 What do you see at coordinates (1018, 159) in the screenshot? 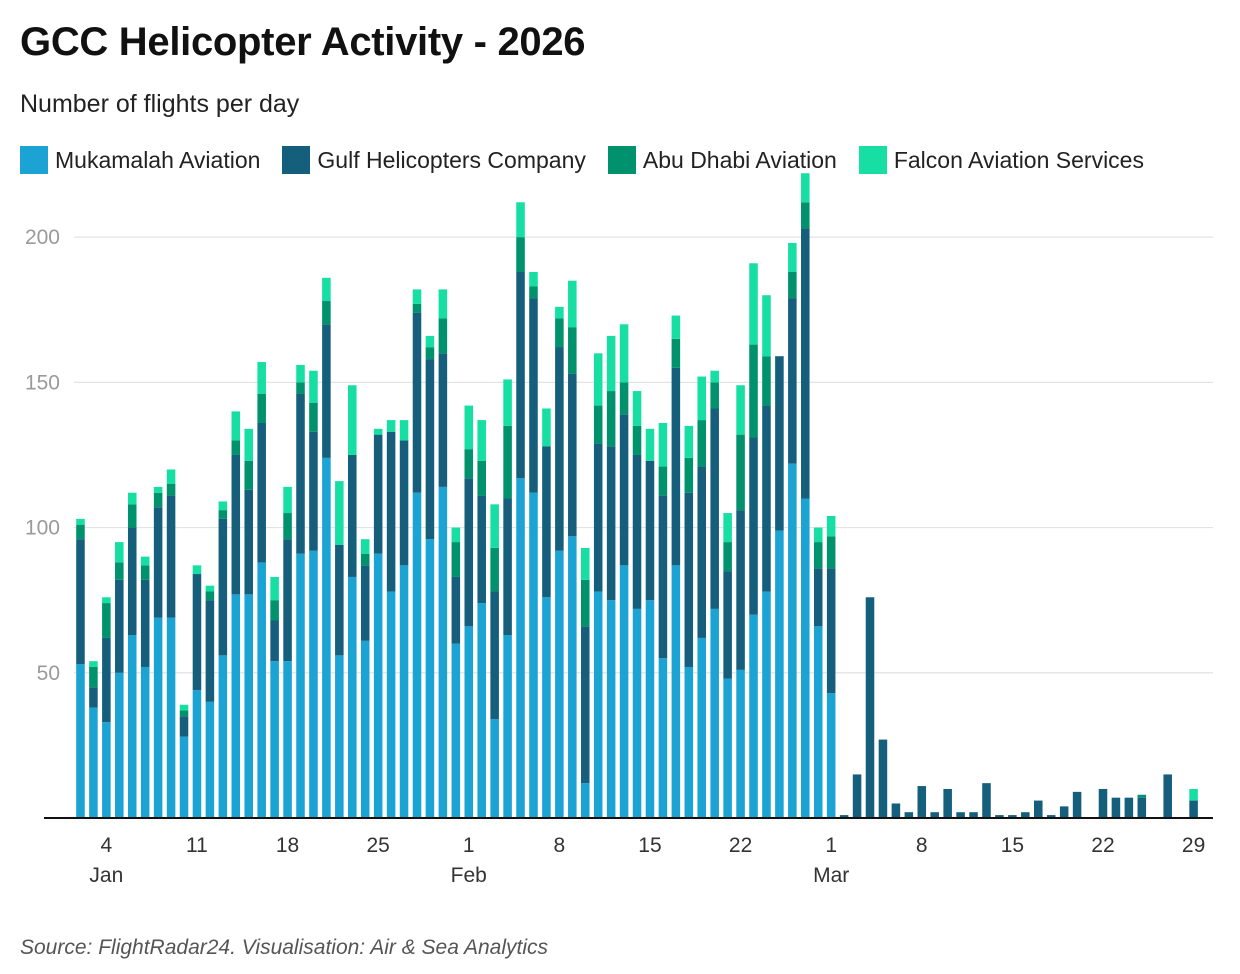
I see `legend-label-falcon: Falcon Aviation Services` at bounding box center [1018, 159].